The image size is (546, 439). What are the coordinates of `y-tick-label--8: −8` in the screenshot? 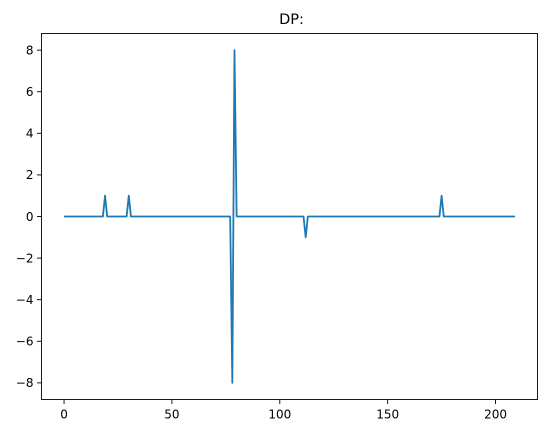 It's located at (25, 383).